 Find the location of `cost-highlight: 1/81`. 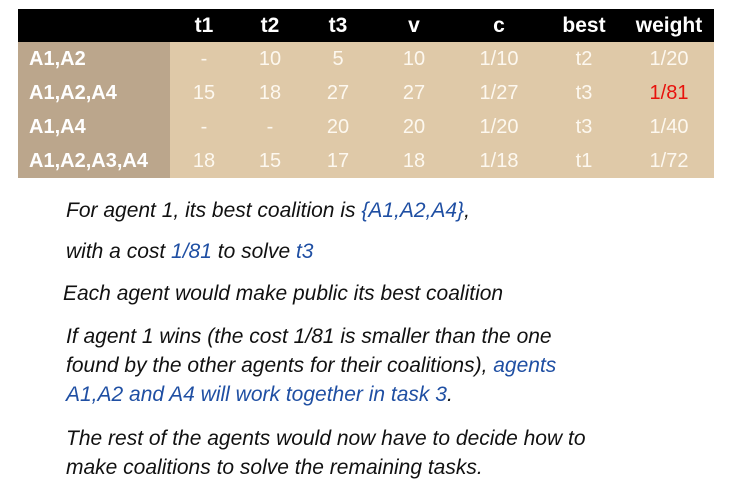

cost-highlight: 1/81 is located at coordinates (191, 251).